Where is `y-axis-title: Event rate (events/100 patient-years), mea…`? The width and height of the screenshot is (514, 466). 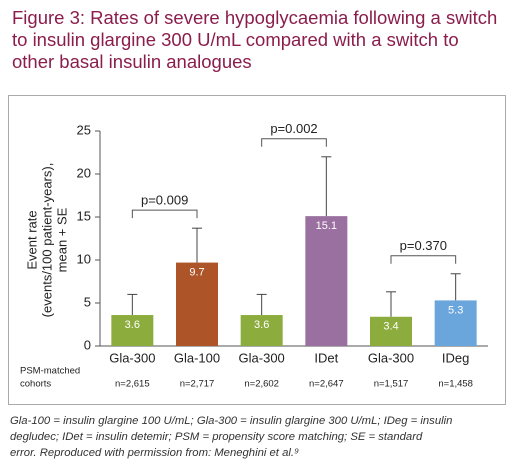
y-axis-title: Event rate (events/100 patient-years), mea… is located at coordinates (46, 240).